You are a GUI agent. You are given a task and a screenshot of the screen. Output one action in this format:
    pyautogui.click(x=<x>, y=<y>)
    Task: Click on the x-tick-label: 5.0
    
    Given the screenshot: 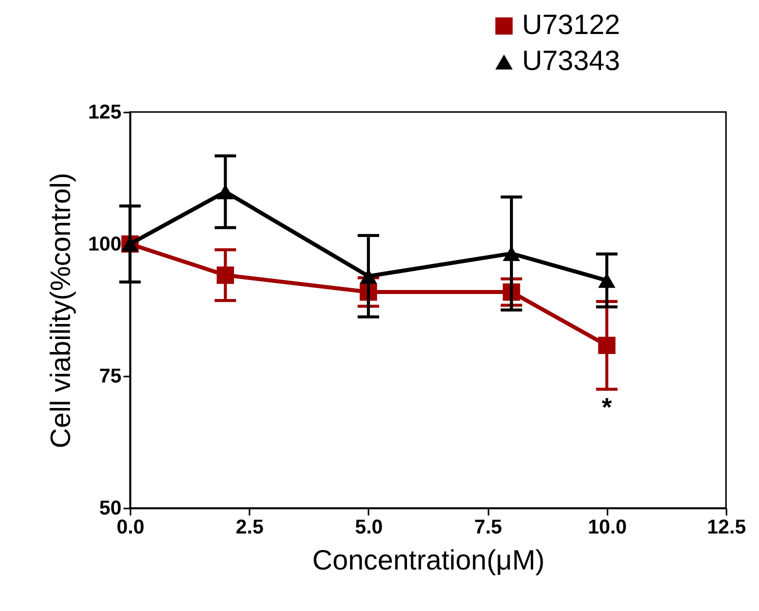 What is the action you would take?
    pyautogui.click(x=368, y=527)
    